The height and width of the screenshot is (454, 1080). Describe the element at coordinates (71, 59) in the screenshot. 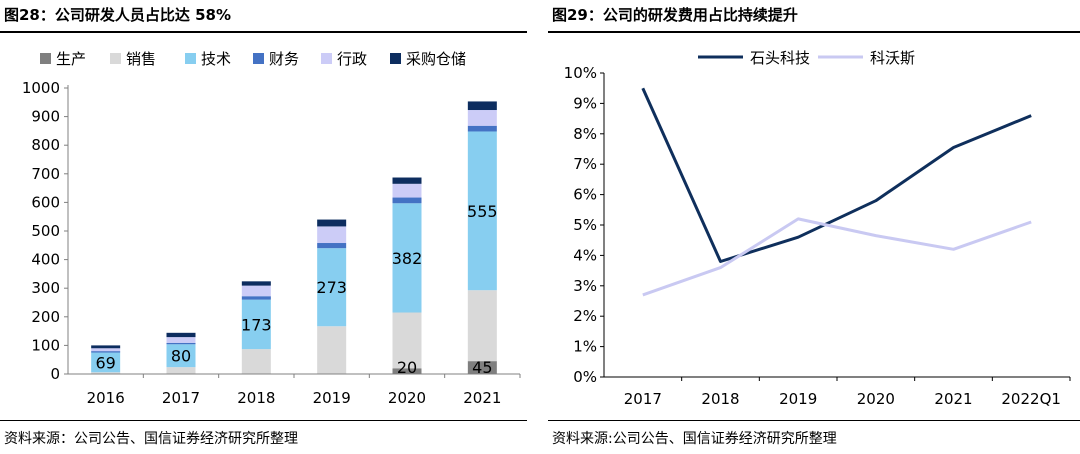

I see `legend-label-1: 生产` at that location.